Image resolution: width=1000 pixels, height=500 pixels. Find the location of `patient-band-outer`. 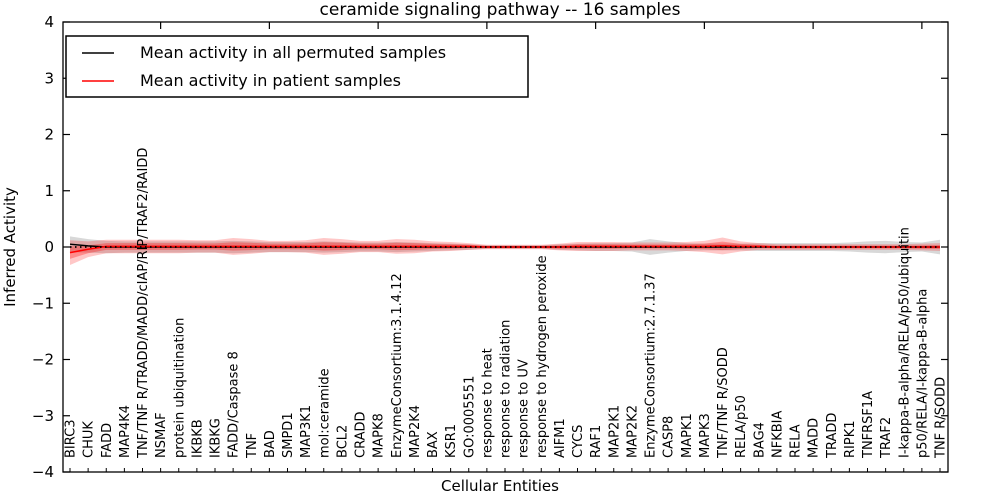

patient-band-outer is located at coordinates (505, 251).